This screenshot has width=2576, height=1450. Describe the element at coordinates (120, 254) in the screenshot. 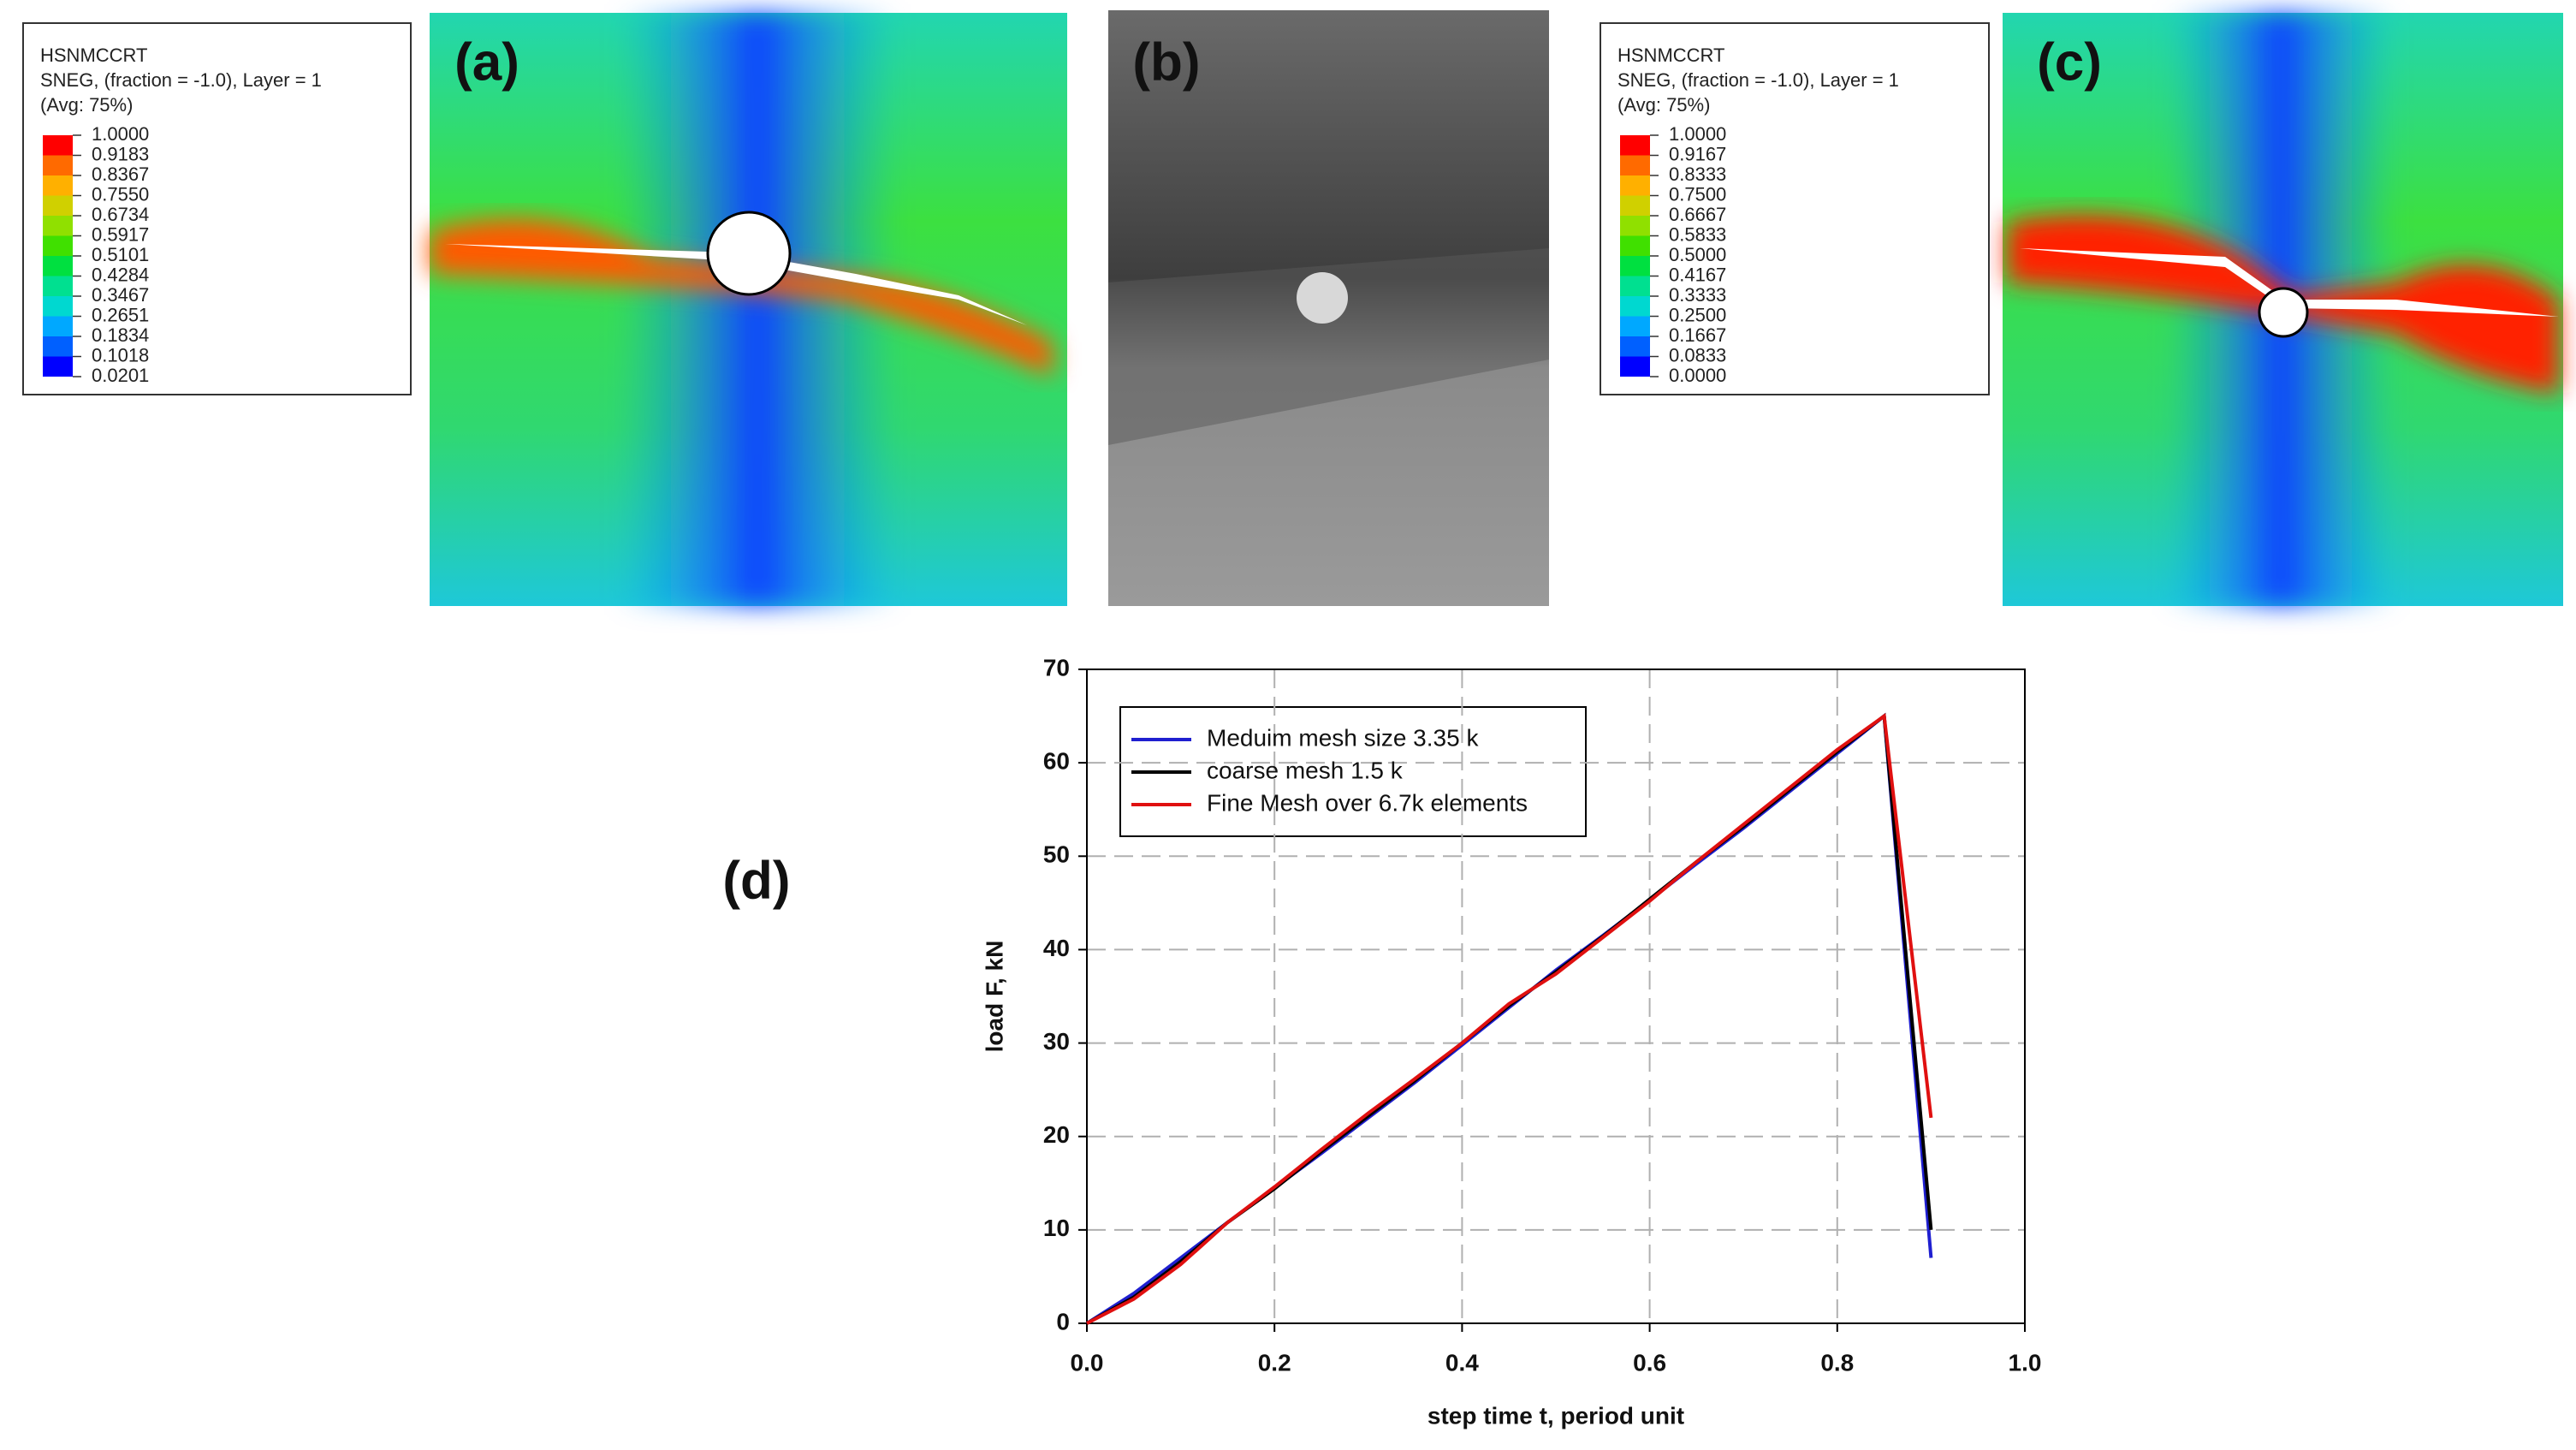

I see `level-label: 0.5101` at that location.